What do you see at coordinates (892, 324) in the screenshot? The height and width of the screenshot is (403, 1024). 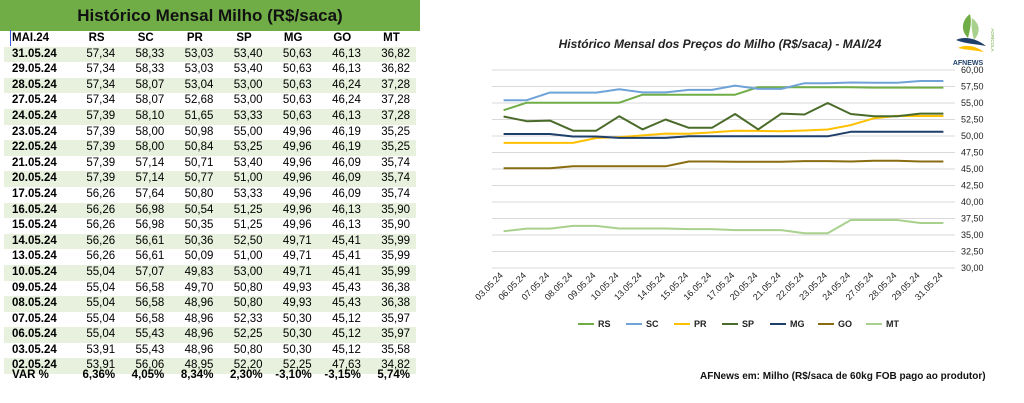 I see `legend-label-mt: MT` at bounding box center [892, 324].